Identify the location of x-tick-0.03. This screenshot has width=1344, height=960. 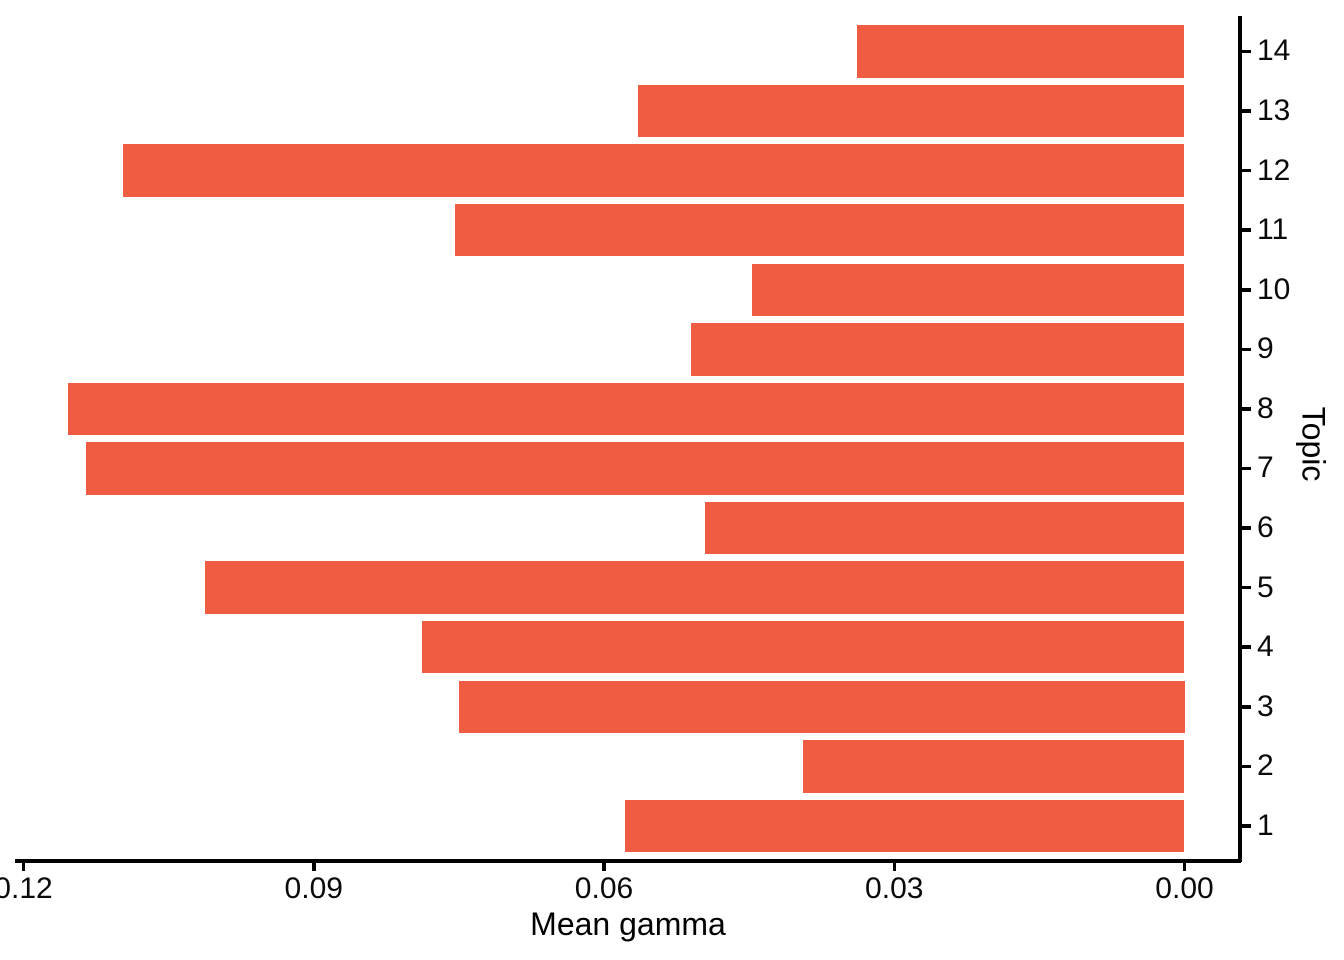
(894, 866).